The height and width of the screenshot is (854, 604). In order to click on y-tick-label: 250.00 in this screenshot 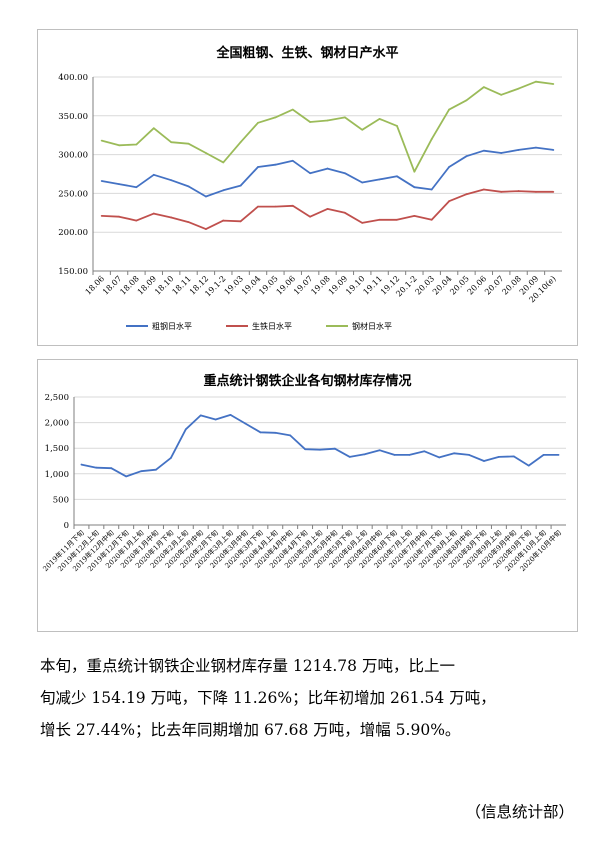, I will do `click(73, 194)`.